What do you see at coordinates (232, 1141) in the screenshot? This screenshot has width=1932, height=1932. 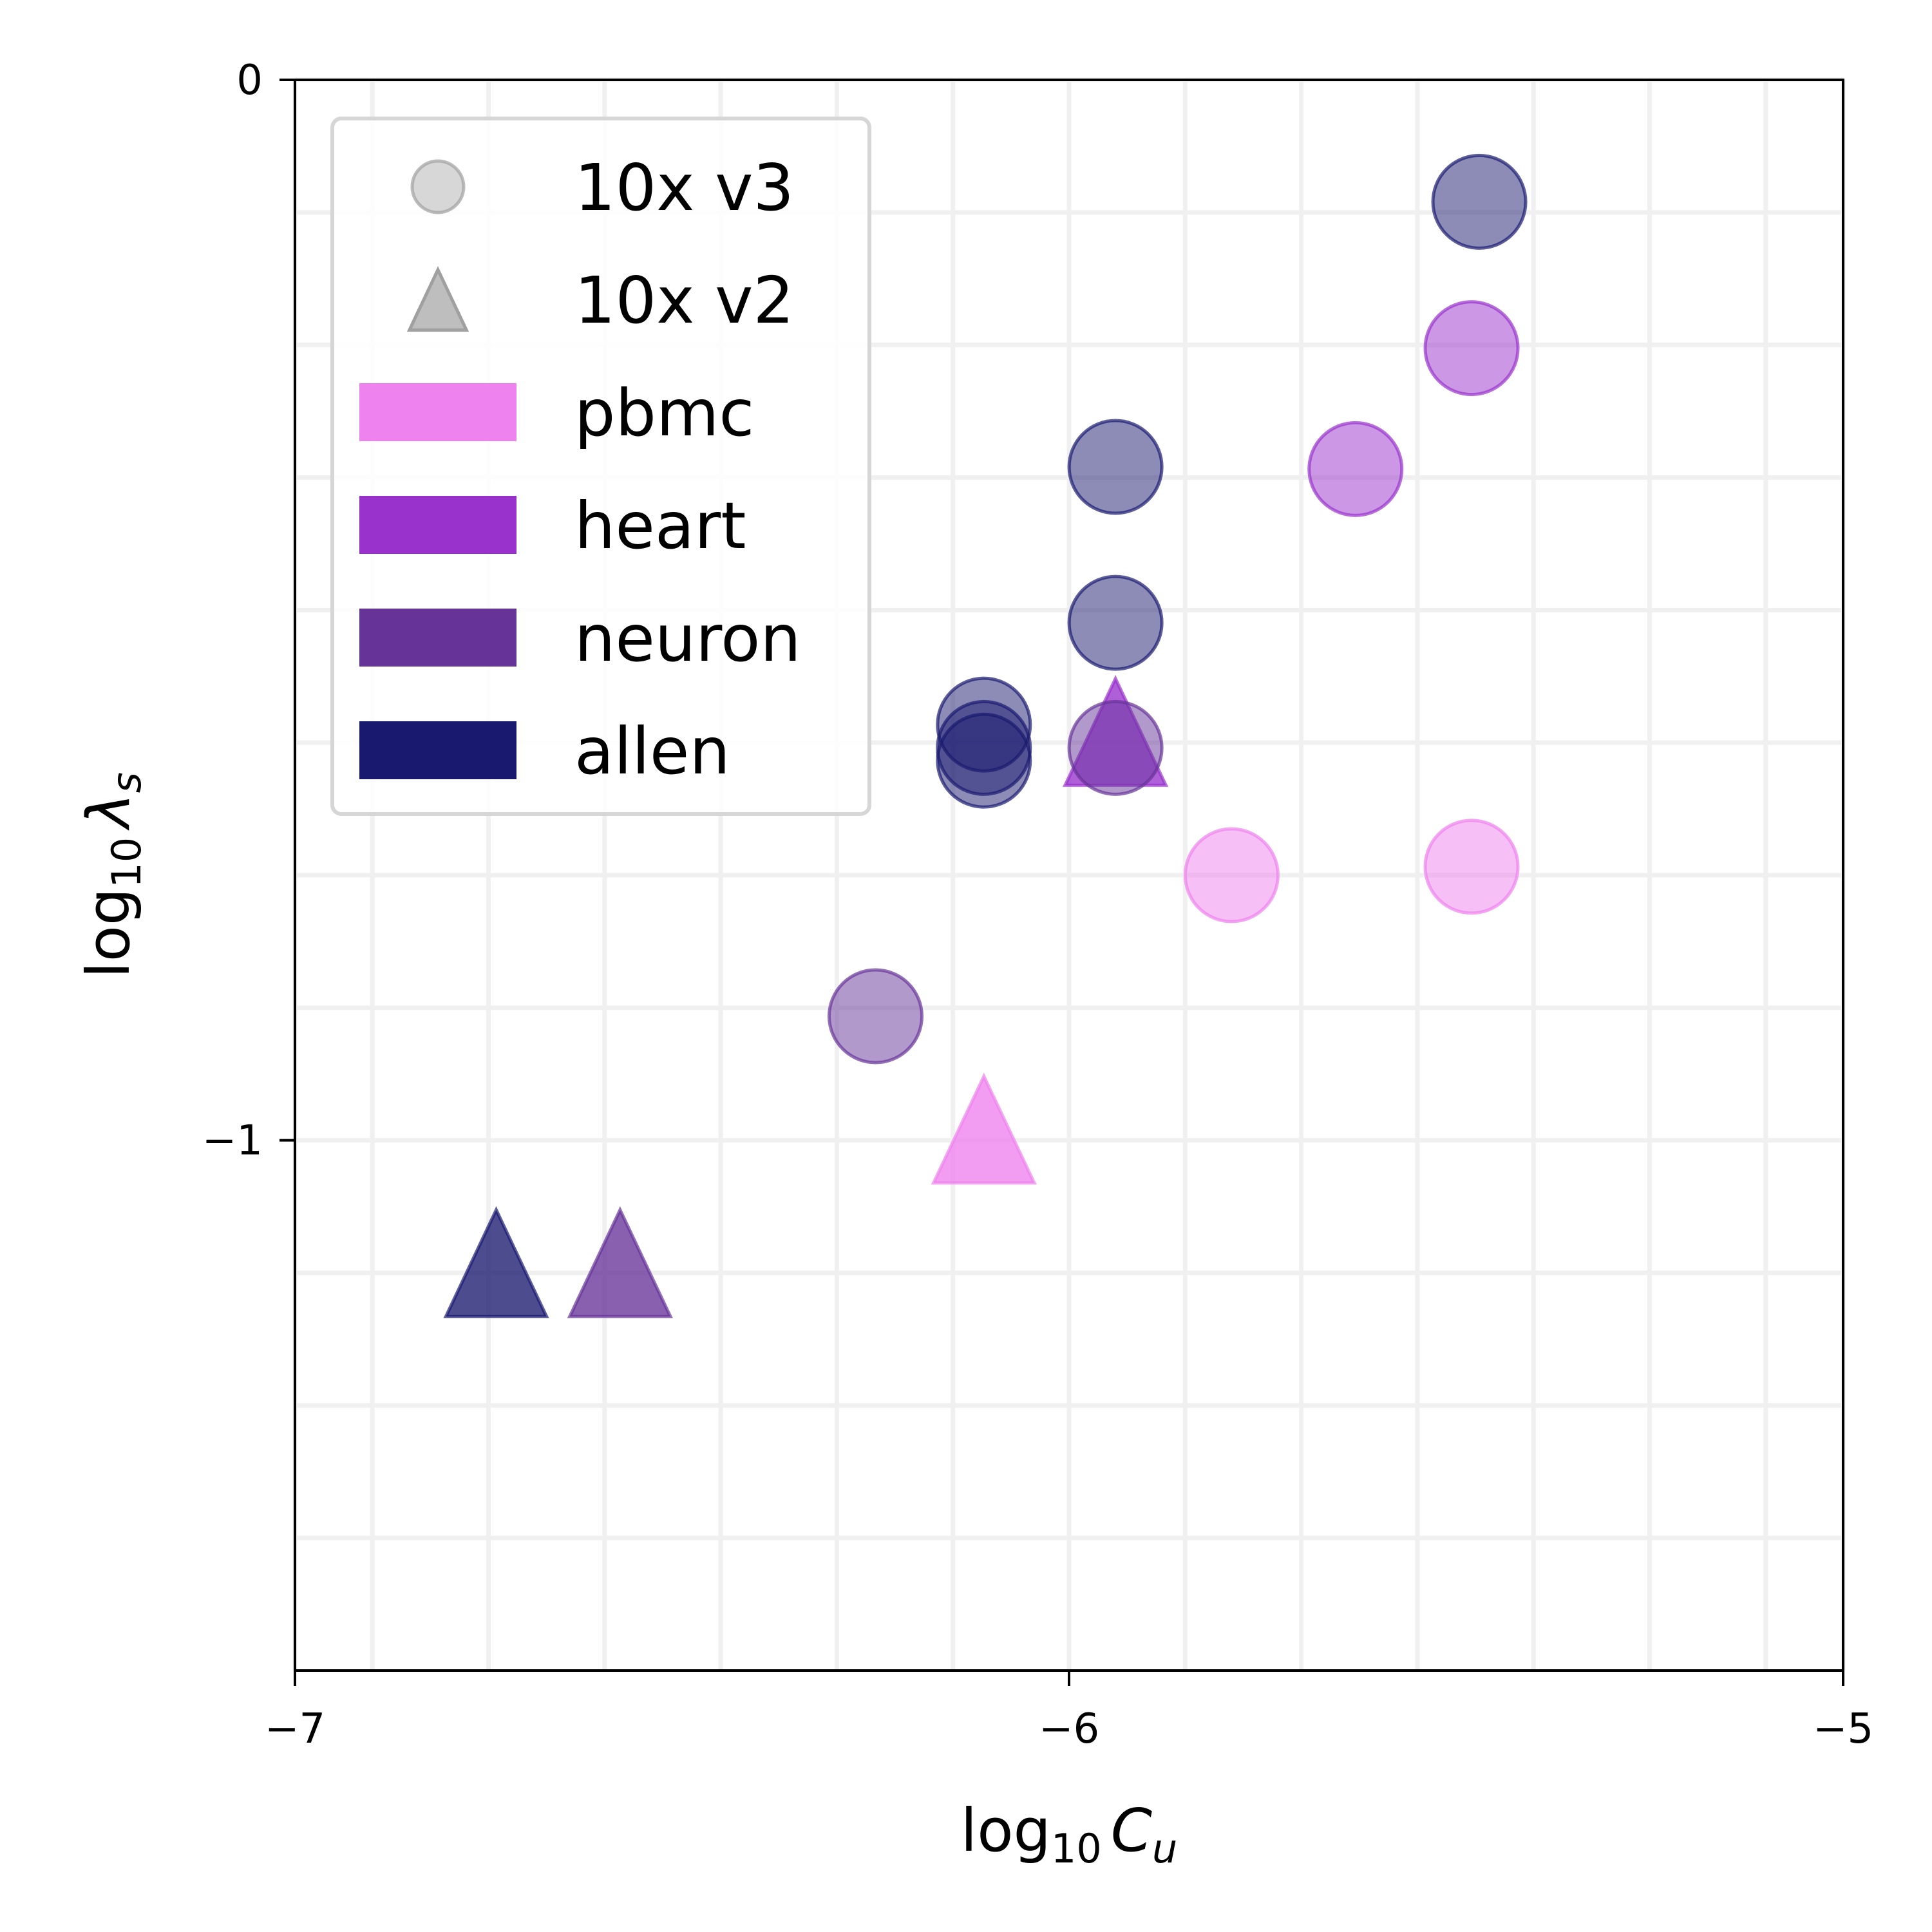 I see `y-tick-label: −1` at bounding box center [232, 1141].